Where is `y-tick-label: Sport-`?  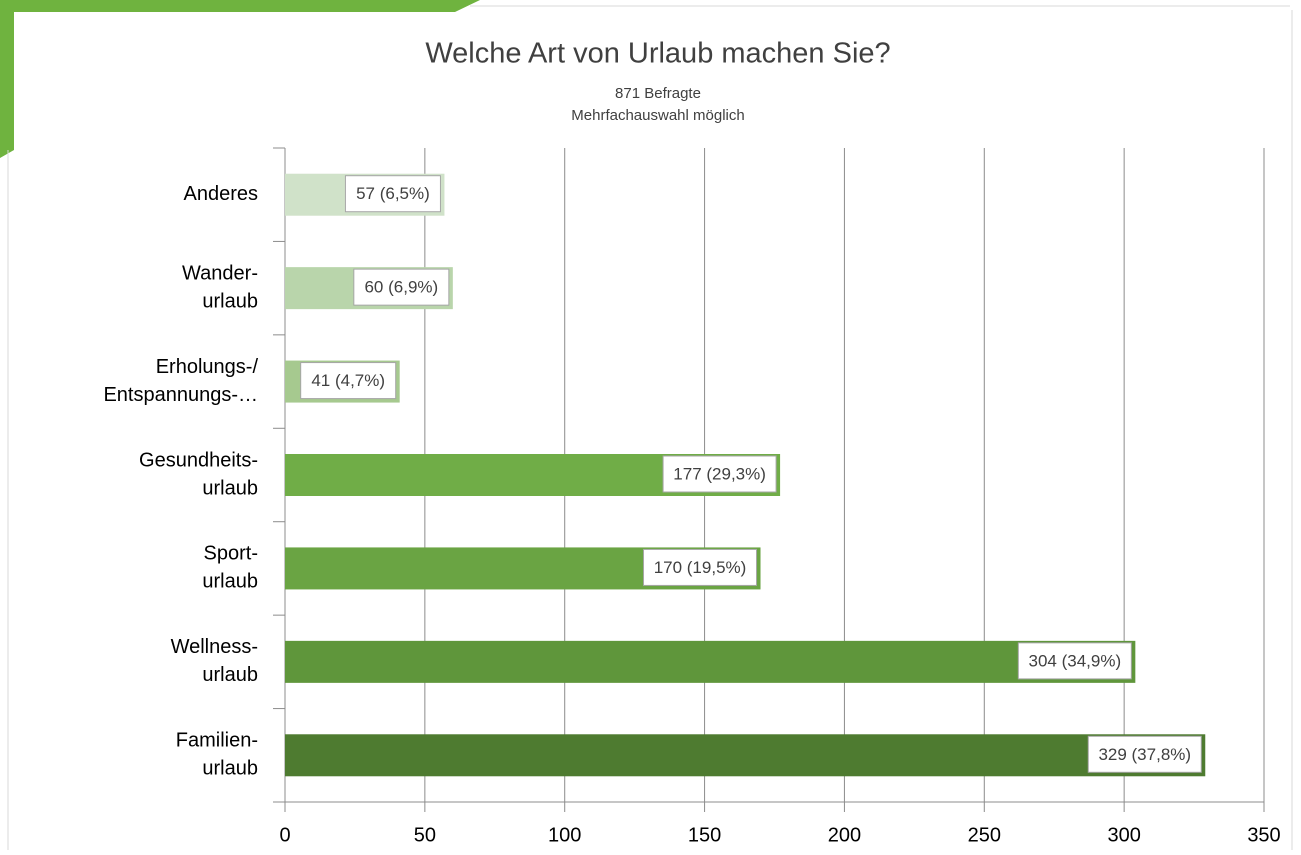
y-tick-label: Sport- is located at coordinates (231, 554).